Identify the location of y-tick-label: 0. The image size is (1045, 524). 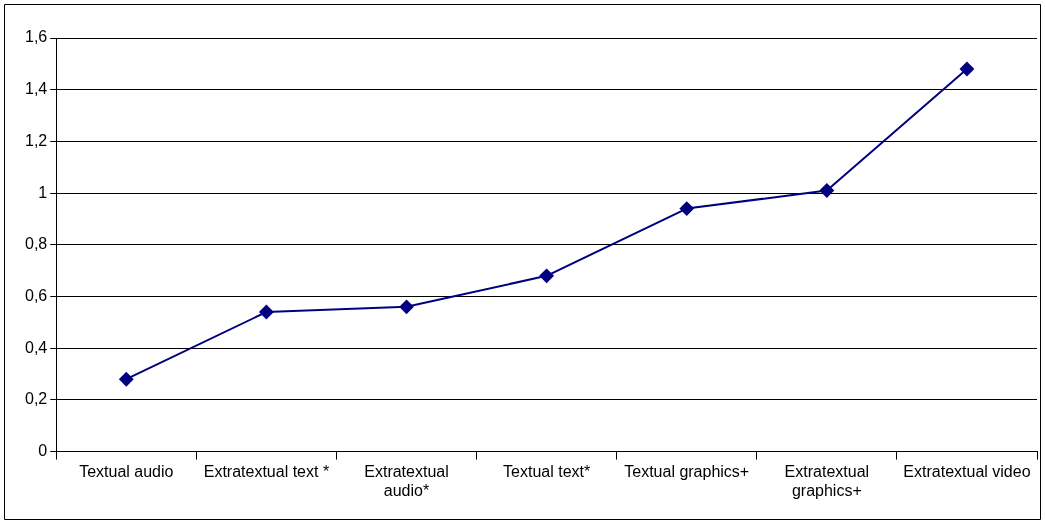
(43, 451).